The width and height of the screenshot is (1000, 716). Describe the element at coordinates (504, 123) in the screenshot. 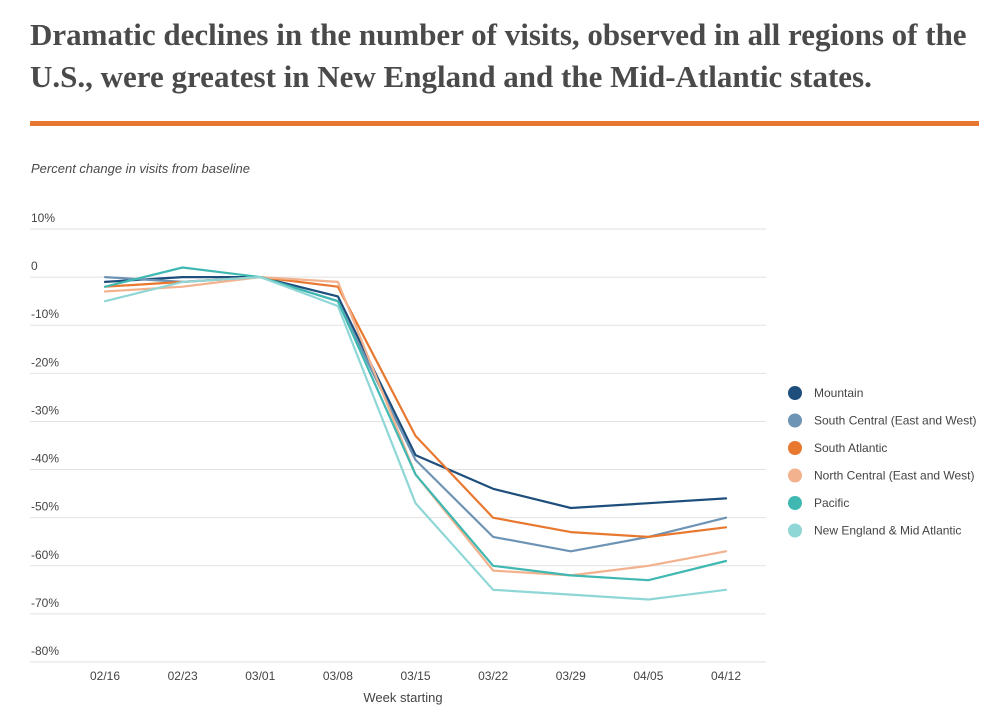

I see `headline-divider` at that location.